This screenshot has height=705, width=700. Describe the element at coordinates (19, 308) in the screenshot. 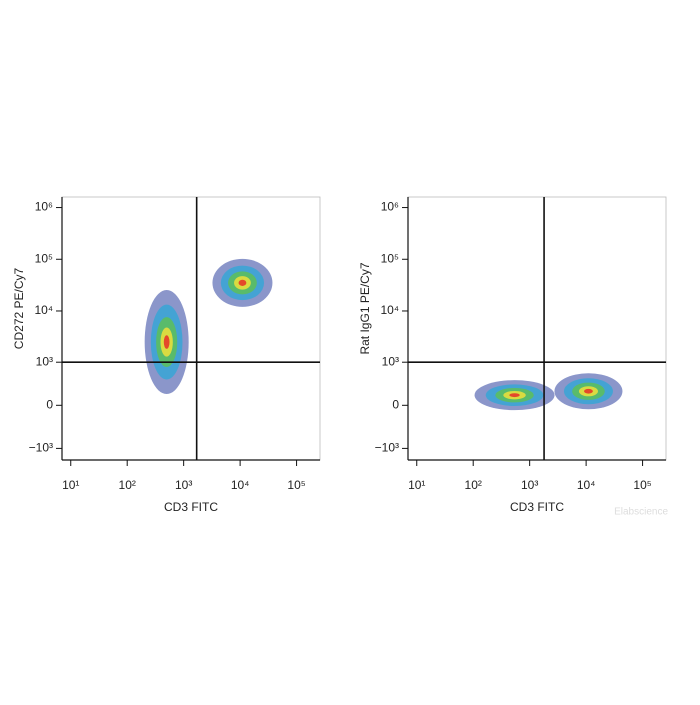

I see `y-axis-title: CD272 PE/Cy7` at that location.